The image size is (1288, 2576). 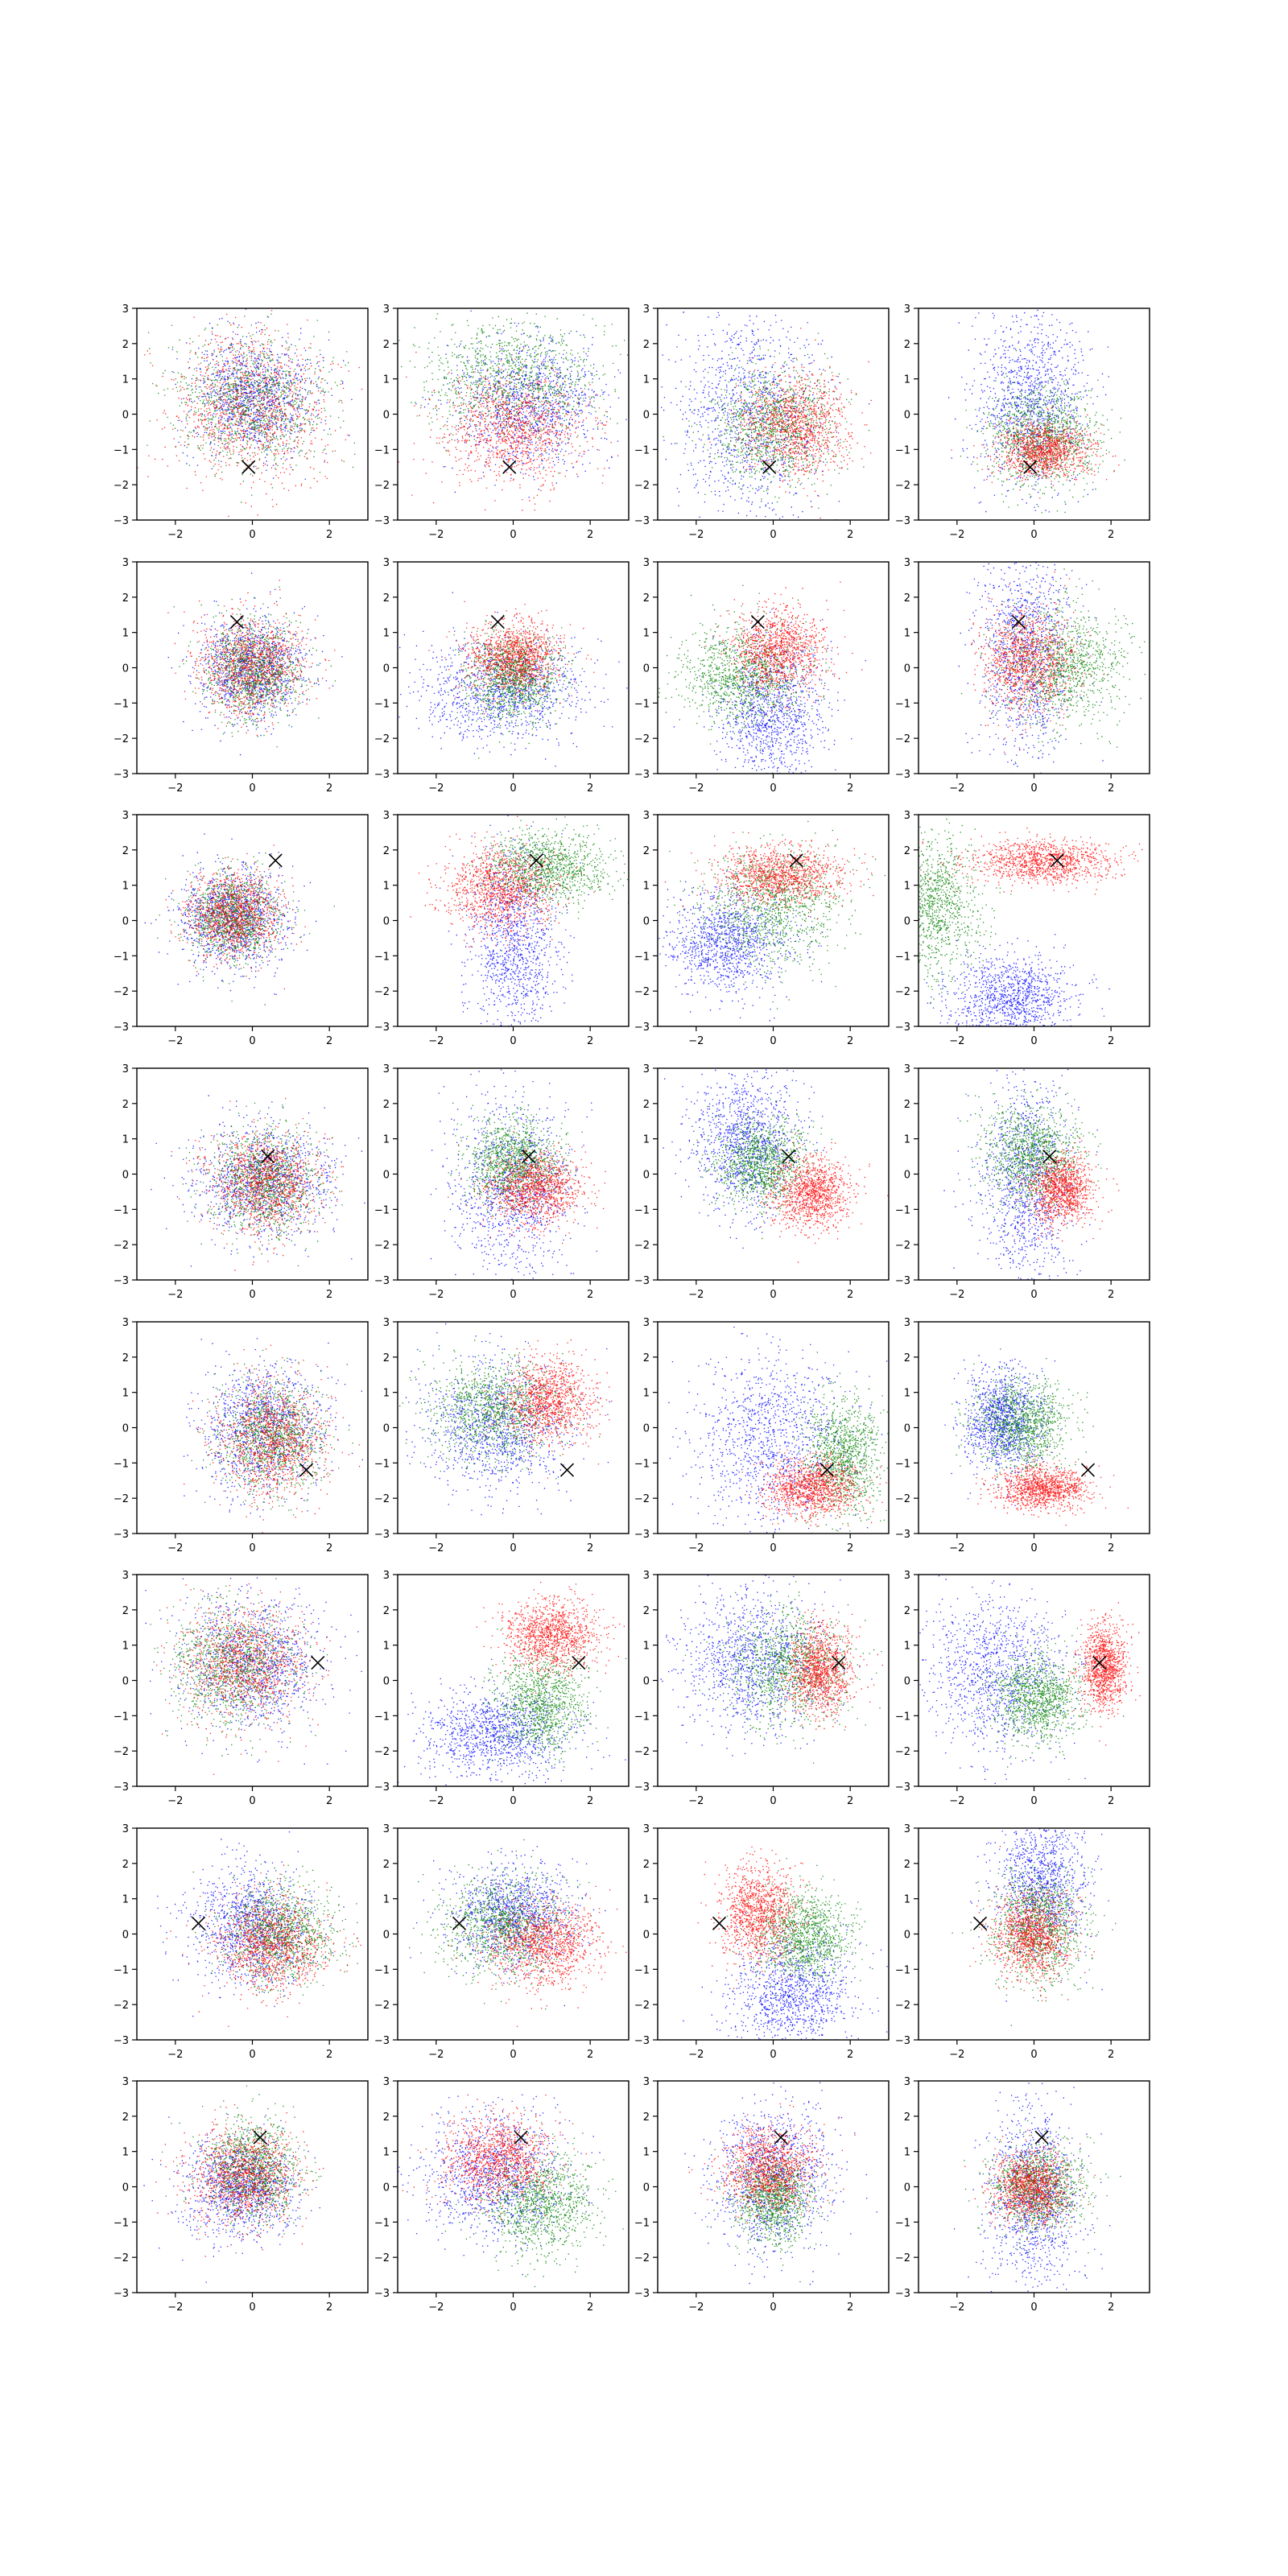 I want to click on subplot-r5-c3: −2 0 2 −3 −2 −1 0 1 2 3, so click(x=762, y=1435).